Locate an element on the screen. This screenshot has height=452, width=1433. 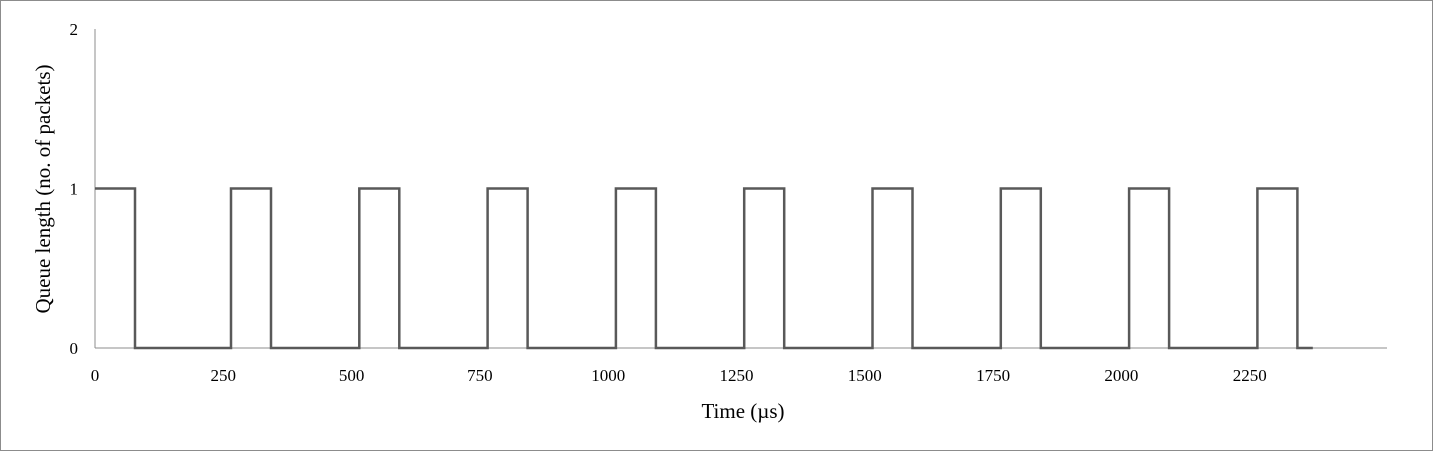
y-tick-label: 1 is located at coordinates (74, 189).